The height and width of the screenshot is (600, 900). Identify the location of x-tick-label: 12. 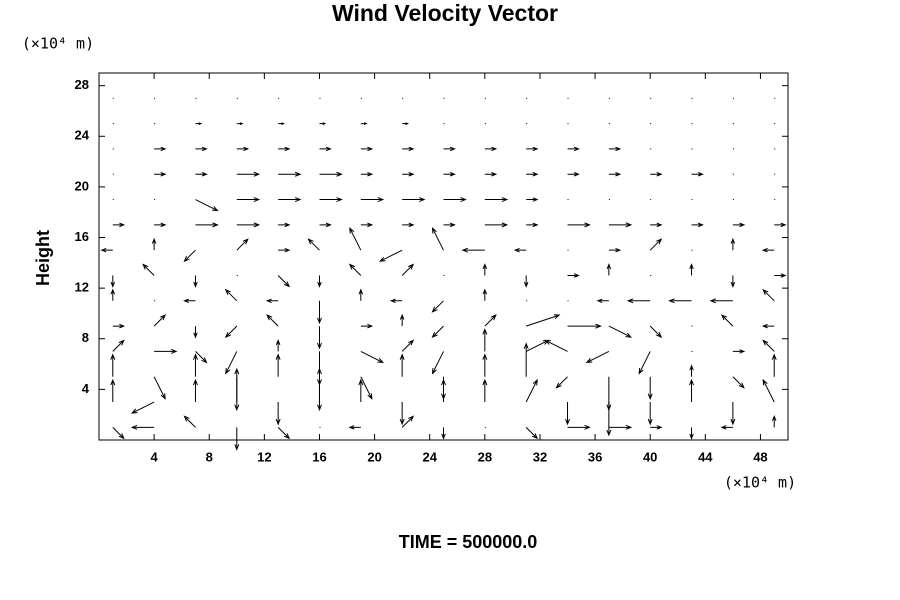
(264, 456).